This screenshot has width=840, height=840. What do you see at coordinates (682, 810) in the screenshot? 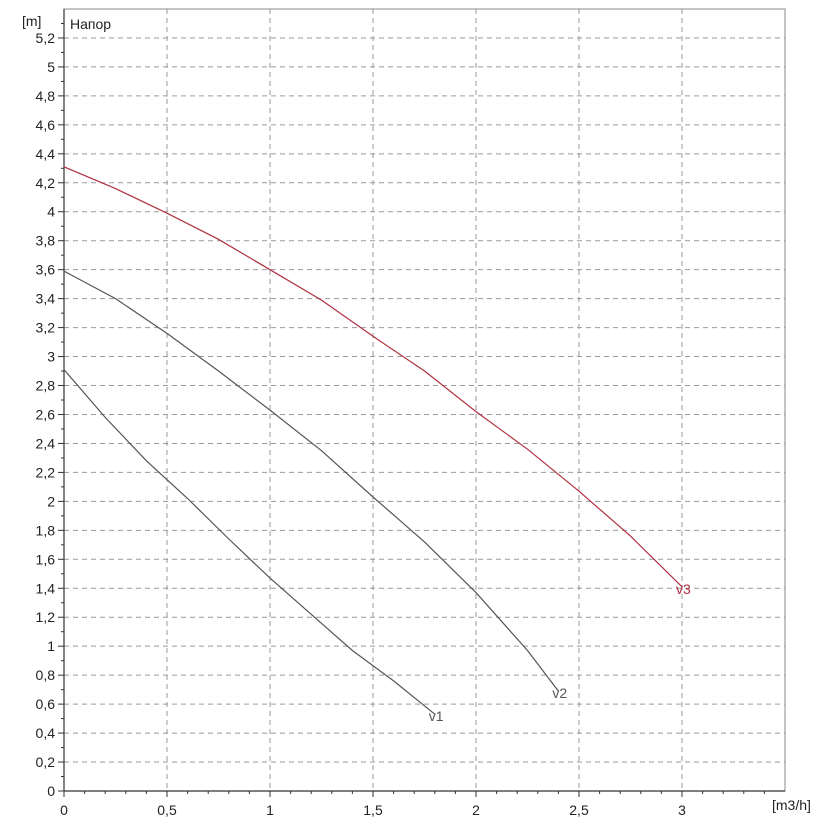
I see `x-tick-label: 3` at bounding box center [682, 810].